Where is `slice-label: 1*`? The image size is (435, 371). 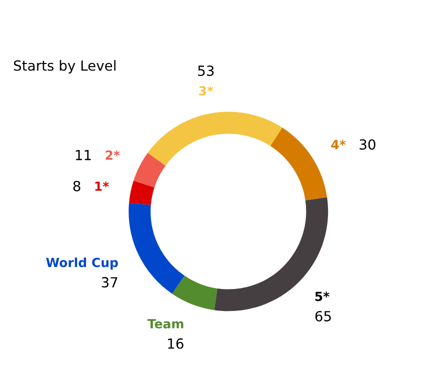 slice-label: 1* is located at coordinates (102, 186).